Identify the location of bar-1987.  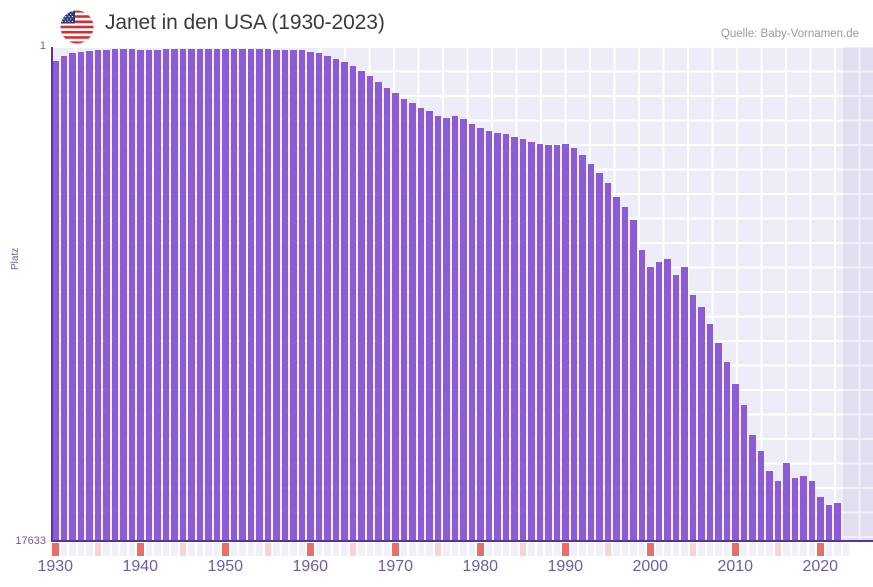
(539, 342).